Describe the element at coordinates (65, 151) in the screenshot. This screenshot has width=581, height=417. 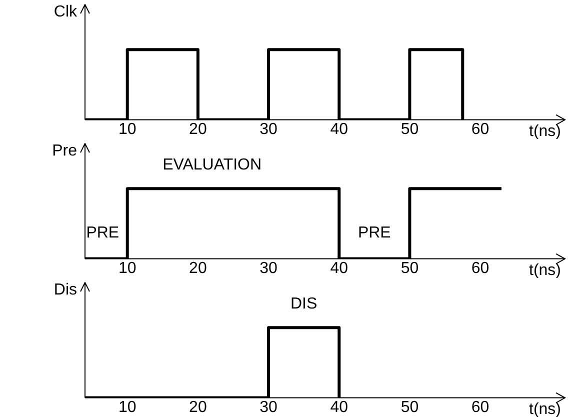
I see `y-axis-title: Pre` at that location.